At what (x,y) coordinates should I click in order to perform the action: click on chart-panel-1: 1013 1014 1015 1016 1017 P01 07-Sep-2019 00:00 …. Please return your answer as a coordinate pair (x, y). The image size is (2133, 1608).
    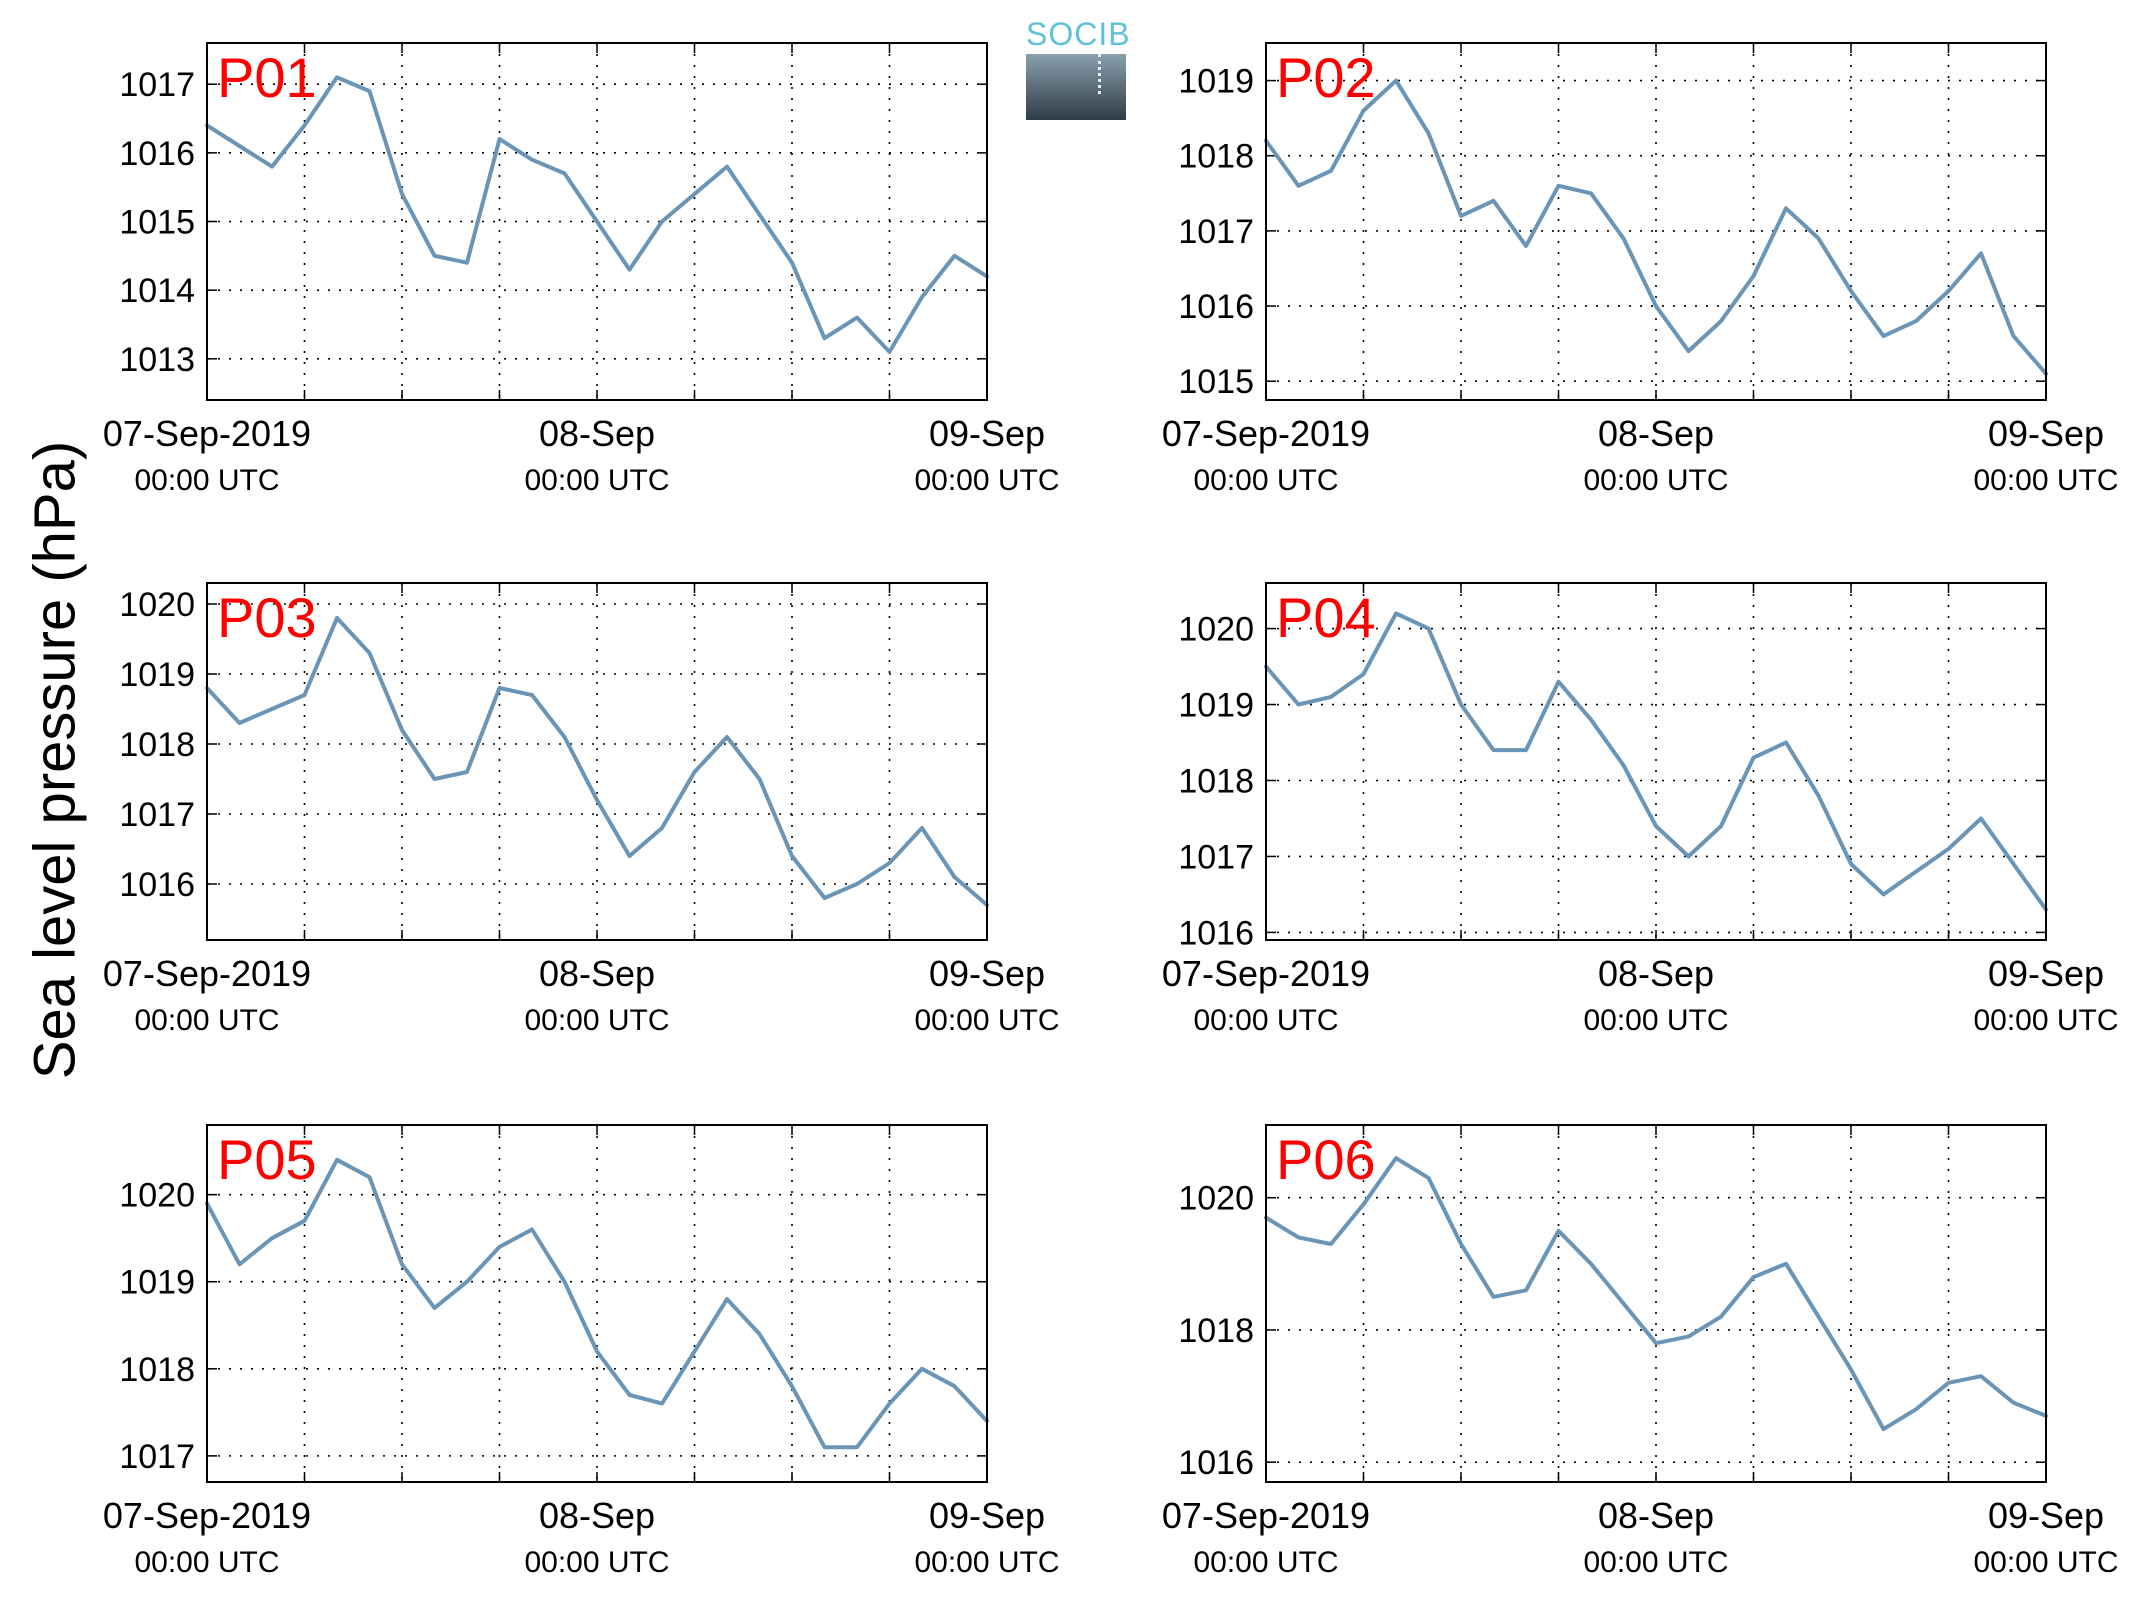
    Looking at the image, I should click on (581, 269).